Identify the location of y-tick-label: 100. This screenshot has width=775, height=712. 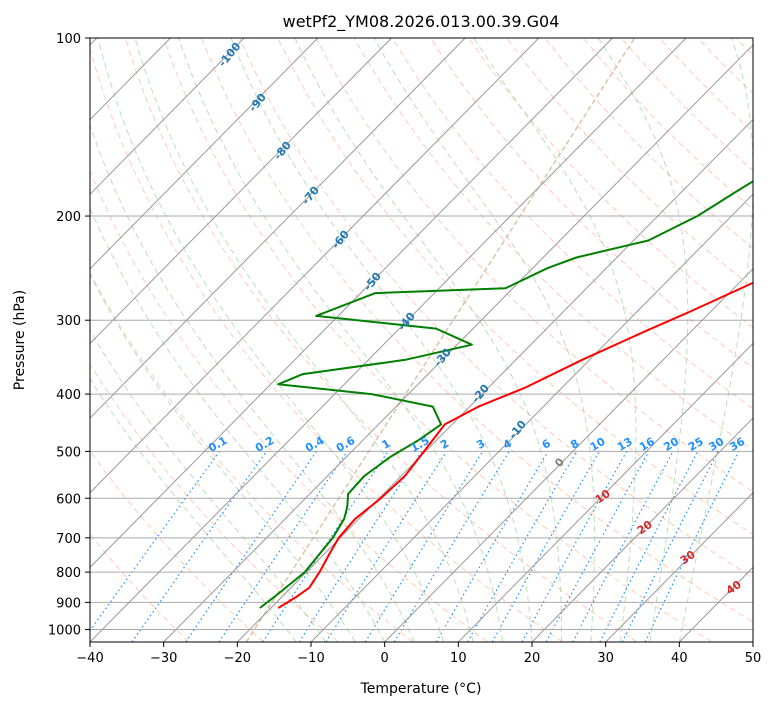
(68, 39).